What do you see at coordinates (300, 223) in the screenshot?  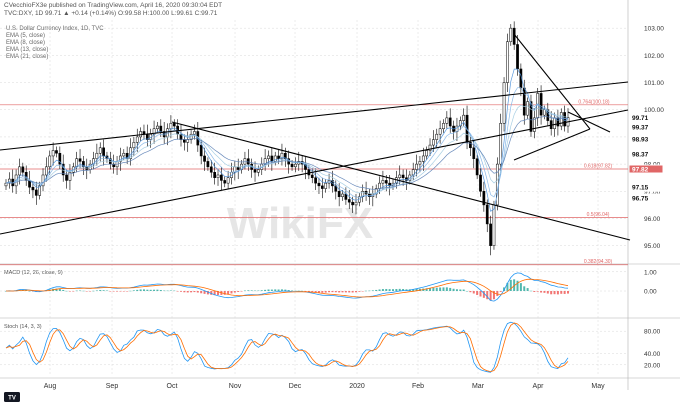 I see `watermark: WikiFX` at bounding box center [300, 223].